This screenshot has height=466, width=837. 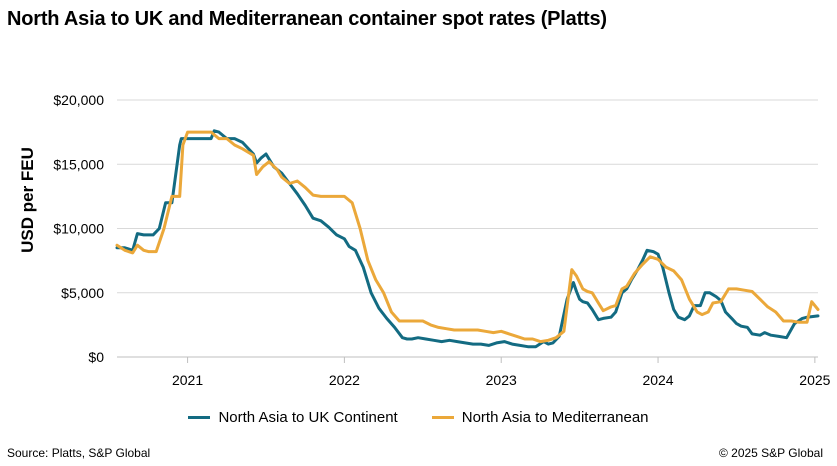 What do you see at coordinates (187, 380) in the screenshot?
I see `x-tick-label: 2021` at bounding box center [187, 380].